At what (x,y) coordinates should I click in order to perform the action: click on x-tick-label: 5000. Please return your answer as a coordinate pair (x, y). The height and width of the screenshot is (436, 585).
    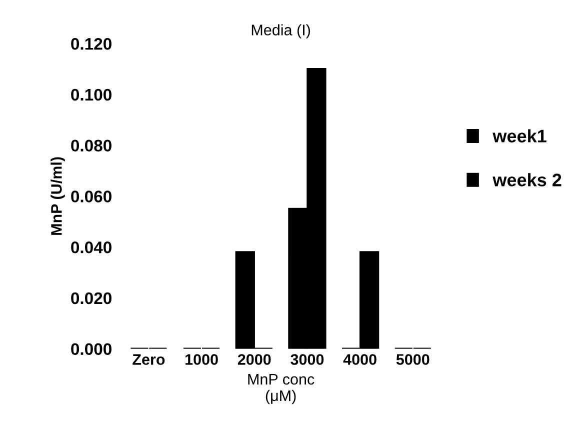
    Looking at the image, I should click on (413, 359).